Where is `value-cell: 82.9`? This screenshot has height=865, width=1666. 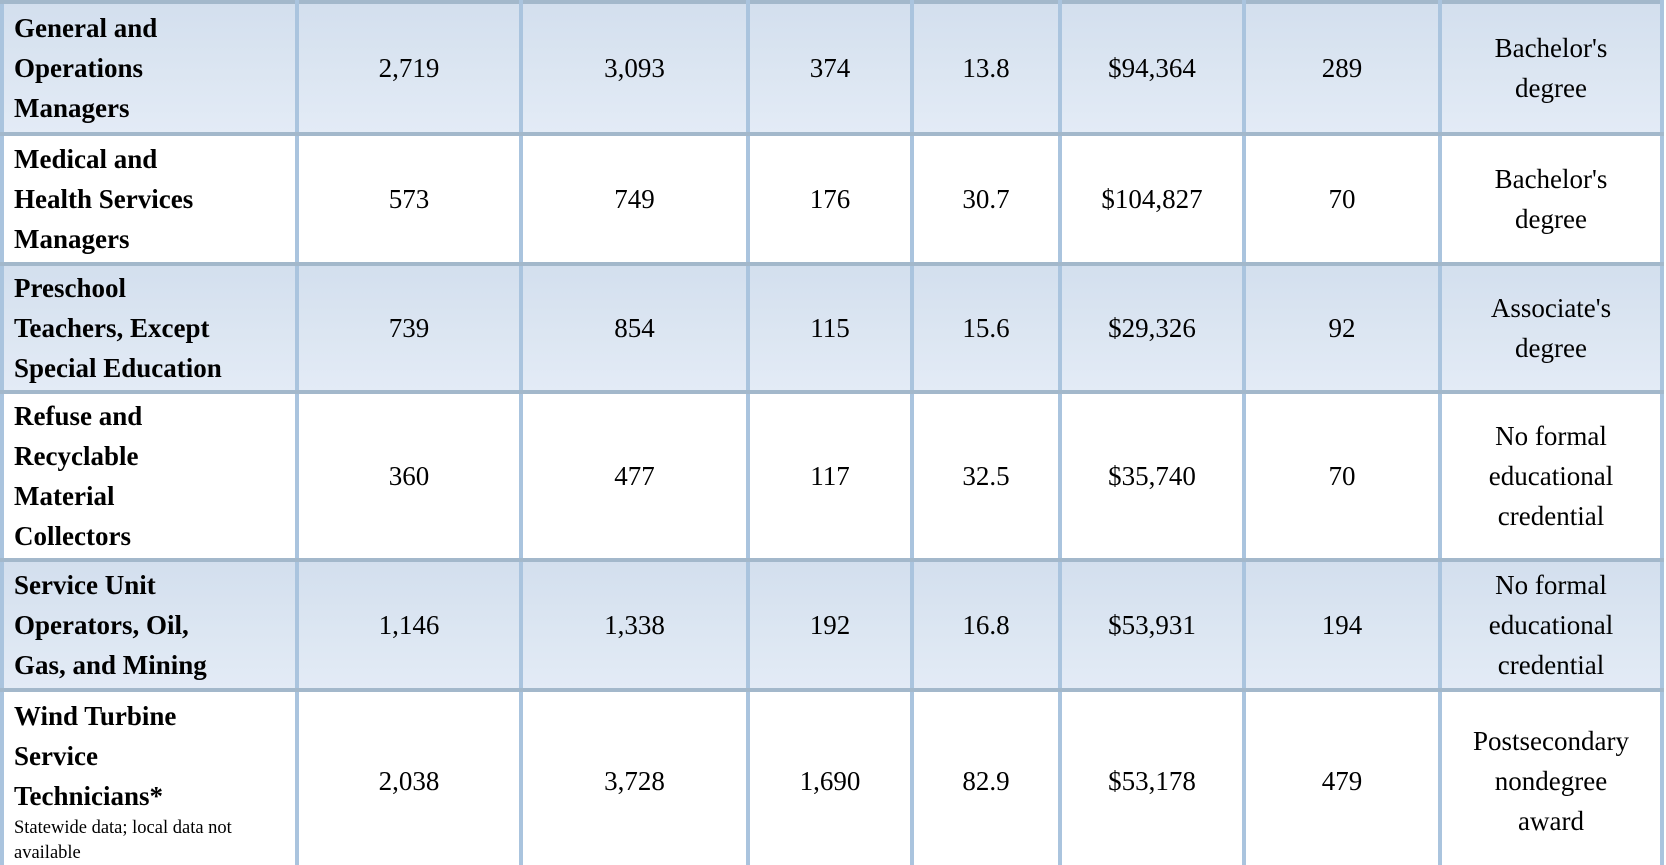 value-cell: 82.9 is located at coordinates (986, 776).